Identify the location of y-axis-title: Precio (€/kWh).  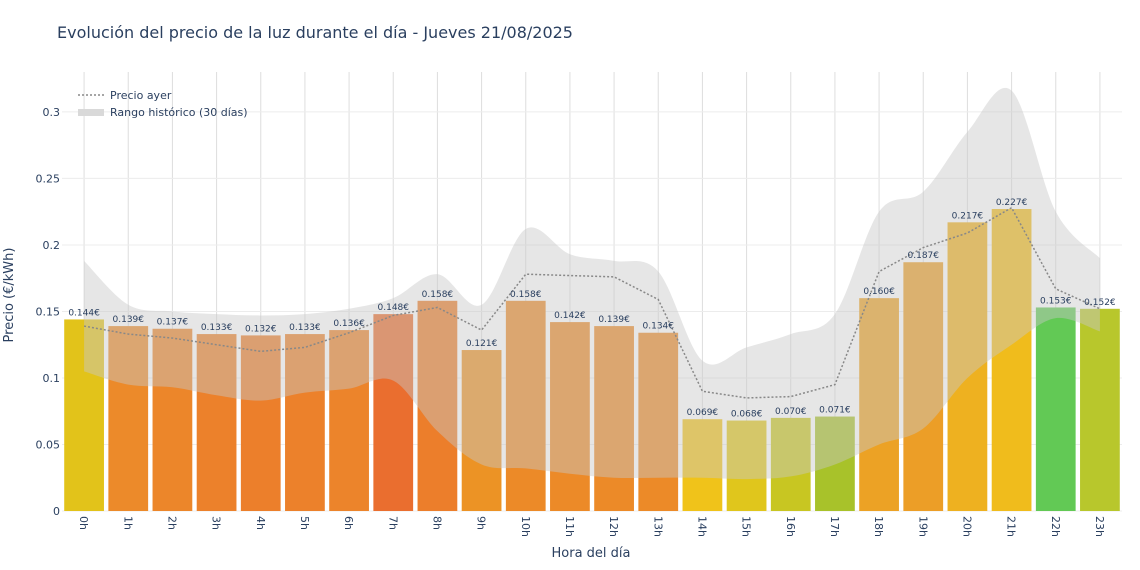
(9, 295).